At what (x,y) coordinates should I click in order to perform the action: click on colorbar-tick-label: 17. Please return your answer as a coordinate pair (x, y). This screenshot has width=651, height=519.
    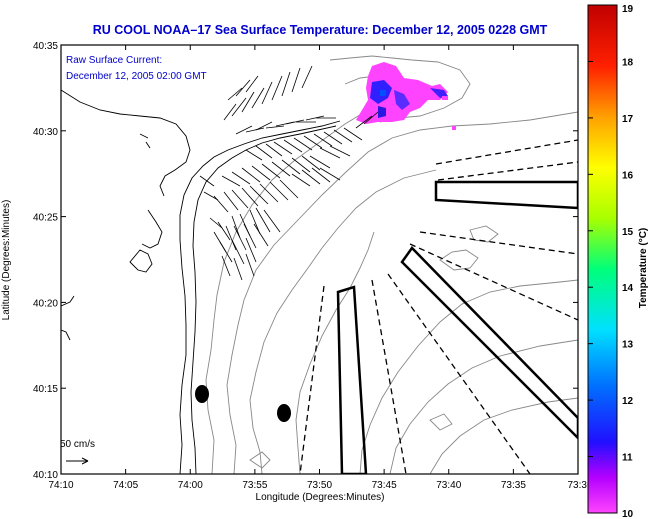
    Looking at the image, I should click on (628, 119).